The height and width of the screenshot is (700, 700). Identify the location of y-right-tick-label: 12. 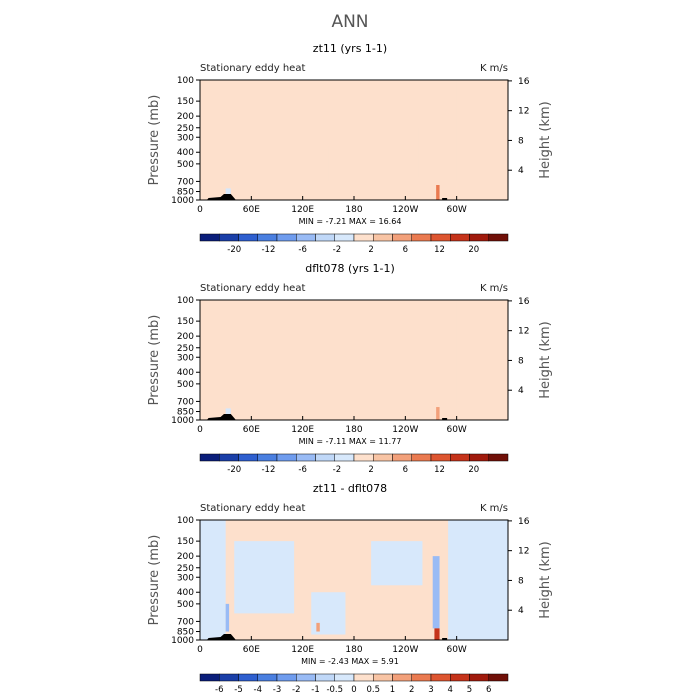
(523, 552).